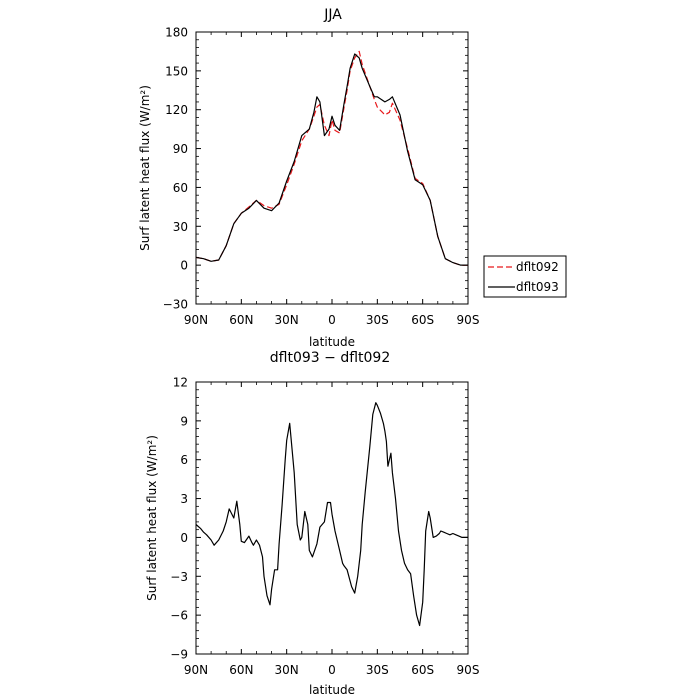  Describe the element at coordinates (175, 169) in the screenshot. I see `y-tick-labels: −30 0 30 60 90 120 150 180` at that location.